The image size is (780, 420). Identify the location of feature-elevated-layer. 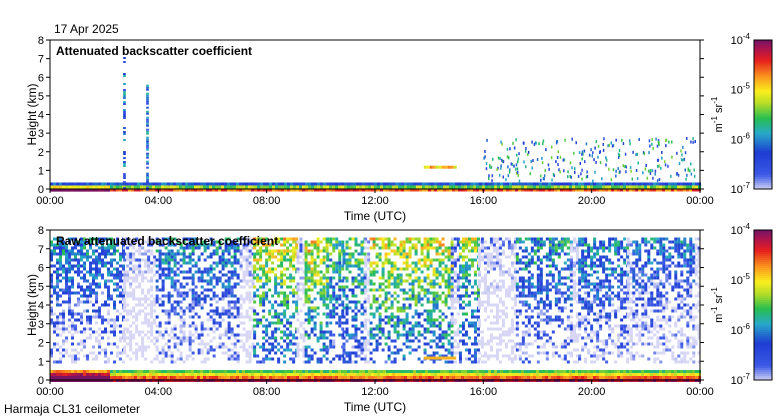
(440, 167).